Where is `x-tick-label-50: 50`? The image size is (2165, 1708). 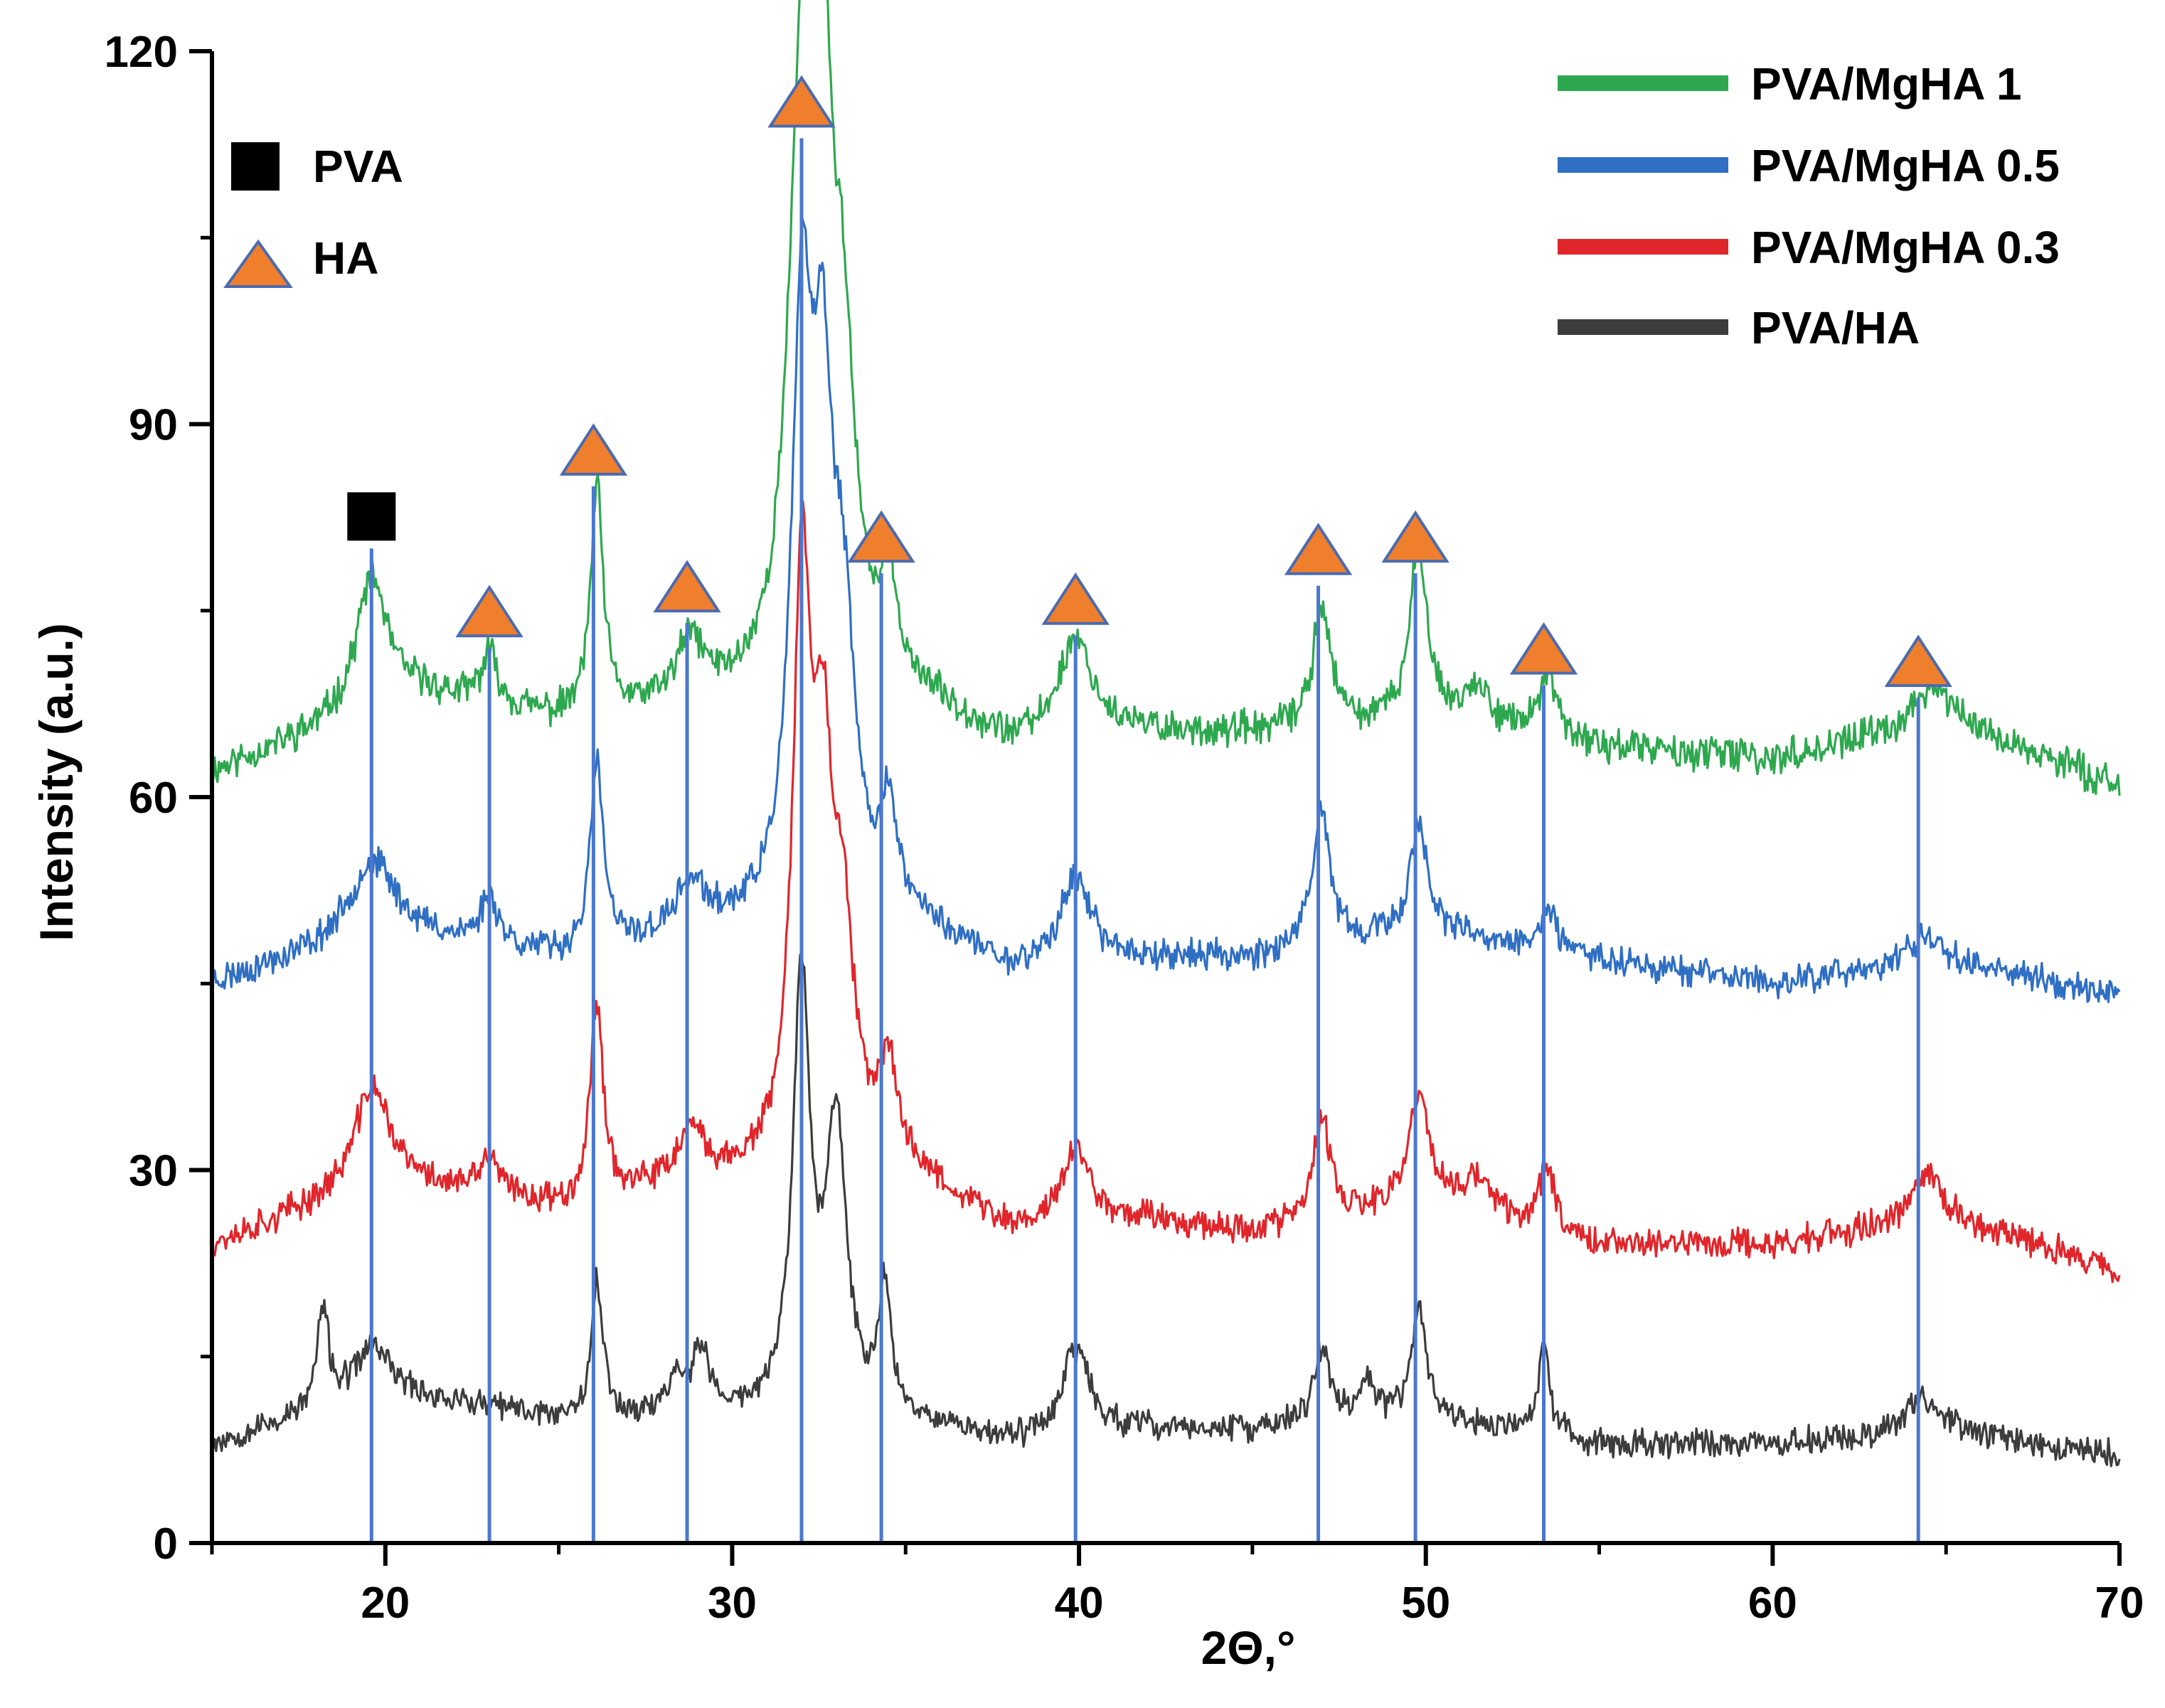
x-tick-label-50: 50 is located at coordinates (1425, 1603).